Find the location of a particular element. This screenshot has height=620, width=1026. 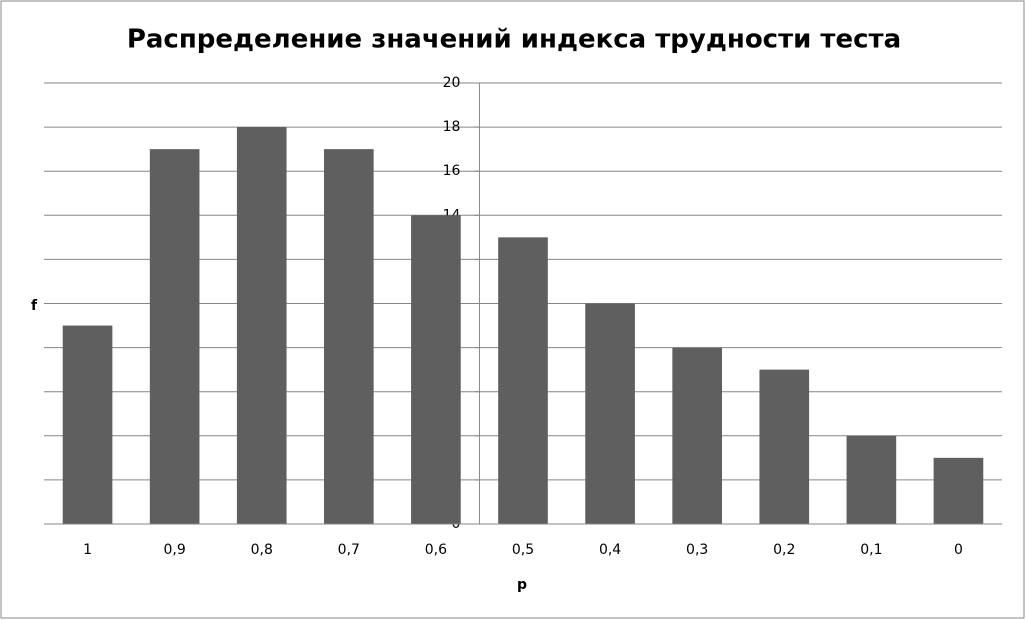

x-tick-label: 0,6 is located at coordinates (436, 550).